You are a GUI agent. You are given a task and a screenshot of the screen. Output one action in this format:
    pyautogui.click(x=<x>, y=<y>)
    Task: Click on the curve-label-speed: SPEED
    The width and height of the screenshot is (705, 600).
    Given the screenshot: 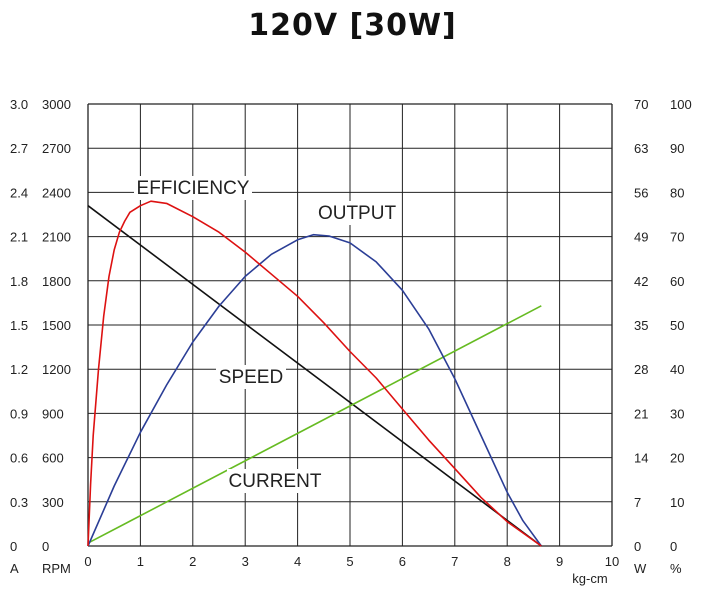 What is the action you would take?
    pyautogui.click(x=251, y=377)
    